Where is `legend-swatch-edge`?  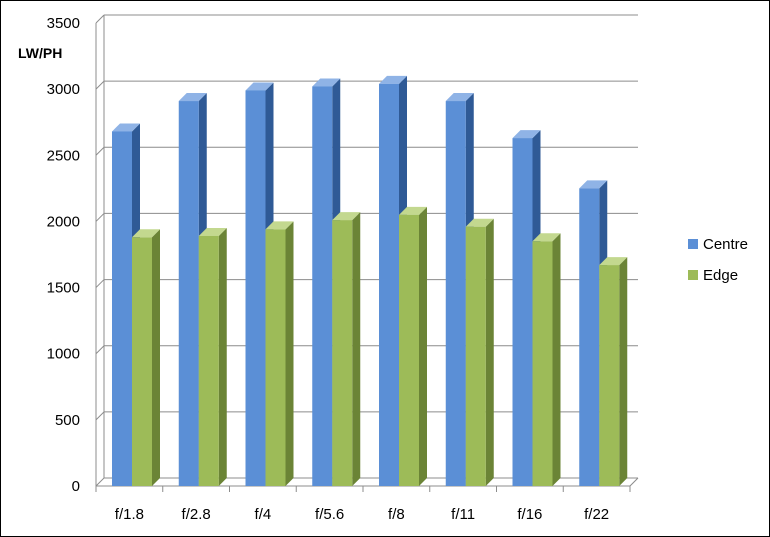
legend-swatch-edge is located at coordinates (693, 275).